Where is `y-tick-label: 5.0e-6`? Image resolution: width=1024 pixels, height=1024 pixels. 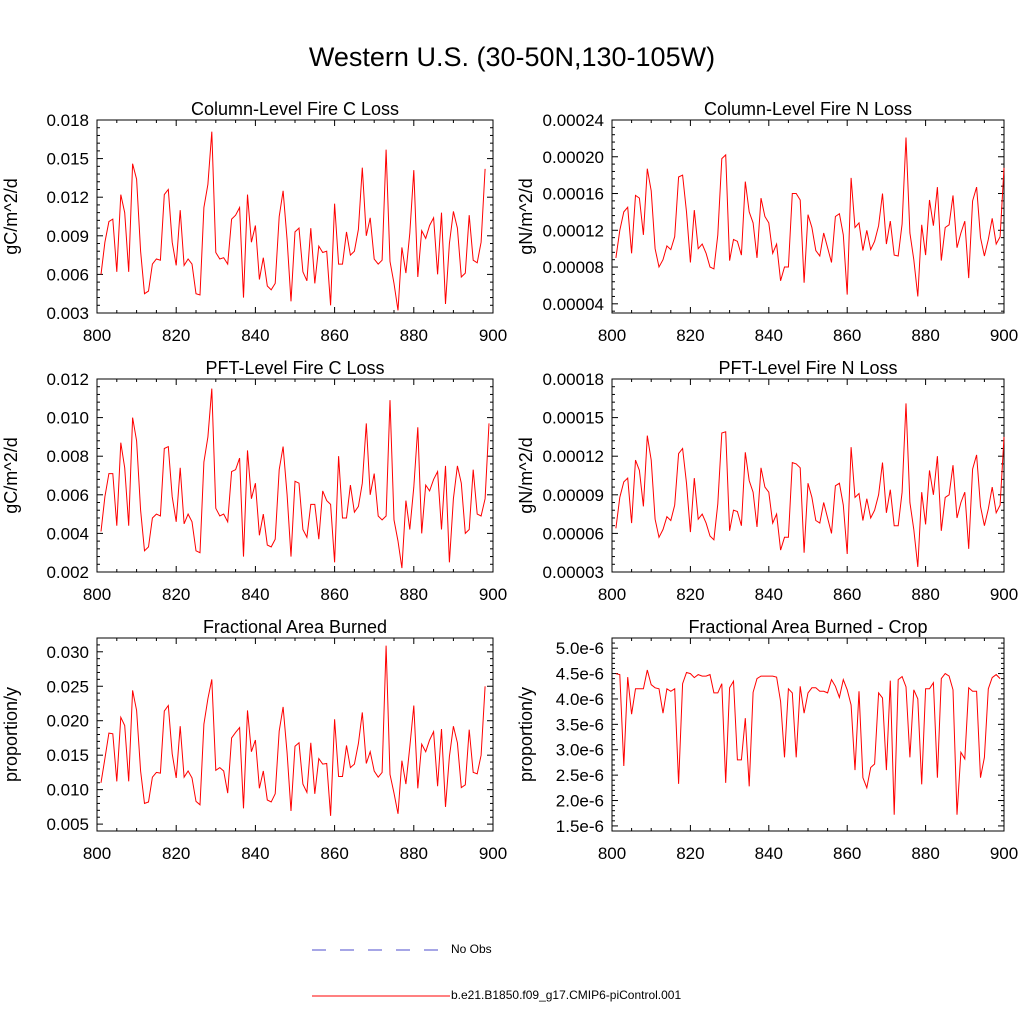
y-tick-label: 5.0e-6 is located at coordinates (580, 648).